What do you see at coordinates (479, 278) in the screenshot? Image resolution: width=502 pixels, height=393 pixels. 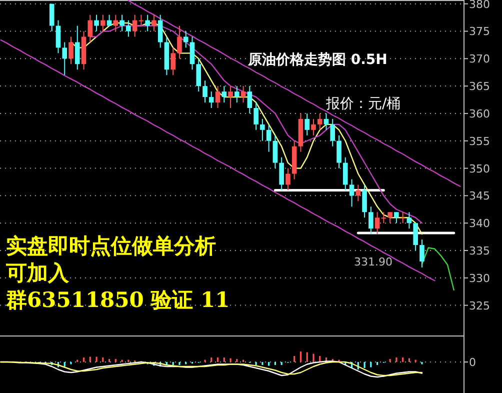 I see `y-tick-label: 330` at bounding box center [479, 278].